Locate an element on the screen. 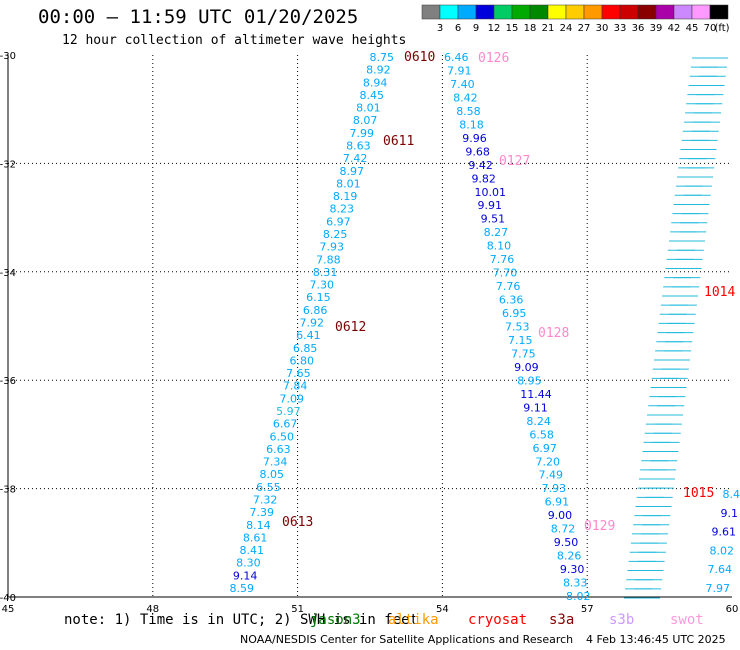 This screenshot has height=650, width=740. track-value-label: 8.97 is located at coordinates (352, 171).